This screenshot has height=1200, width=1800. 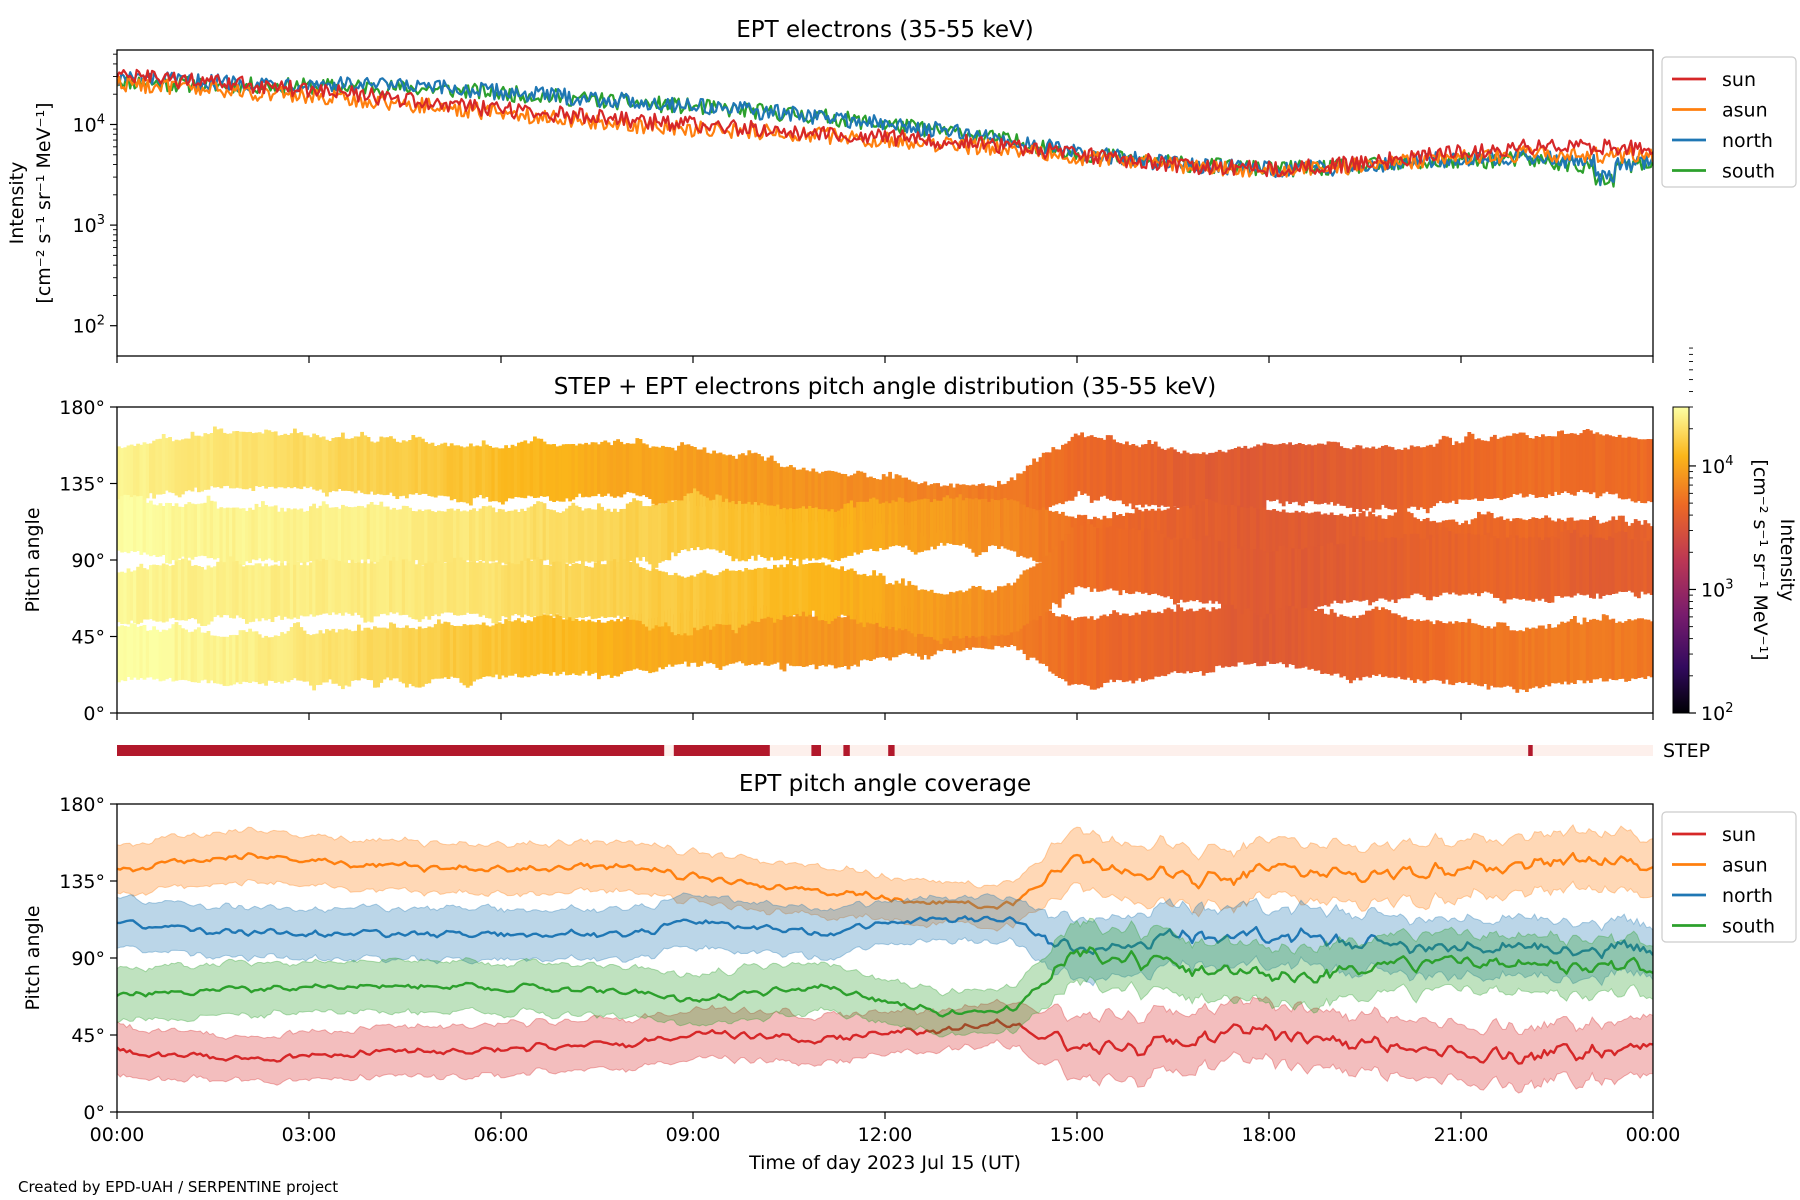 What do you see at coordinates (885, 750) in the screenshot?
I see `step-strip-background` at bounding box center [885, 750].